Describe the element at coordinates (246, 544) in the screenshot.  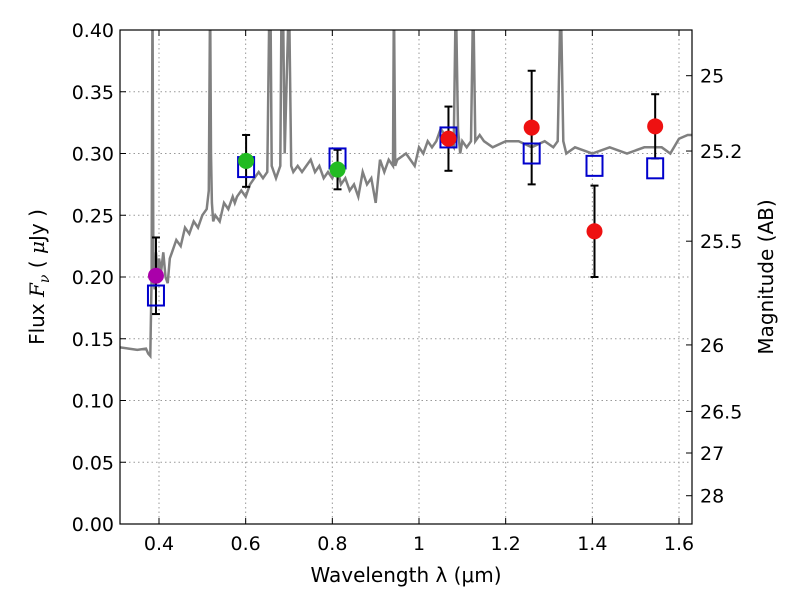
I see `x-tick-label: 0.6` at that location.